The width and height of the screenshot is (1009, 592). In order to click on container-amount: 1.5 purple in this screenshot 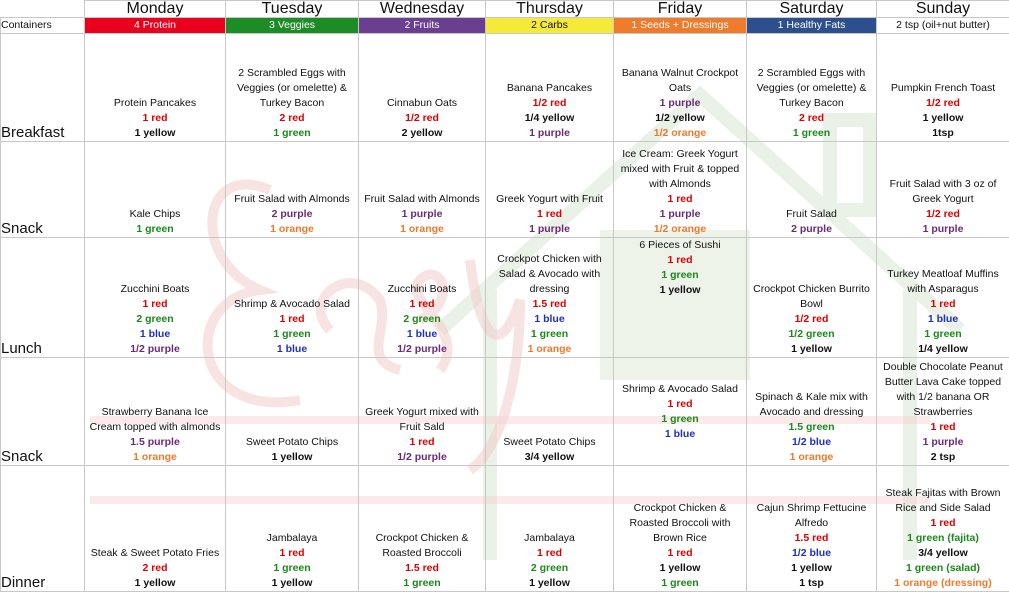, I will do `click(155, 442)`.